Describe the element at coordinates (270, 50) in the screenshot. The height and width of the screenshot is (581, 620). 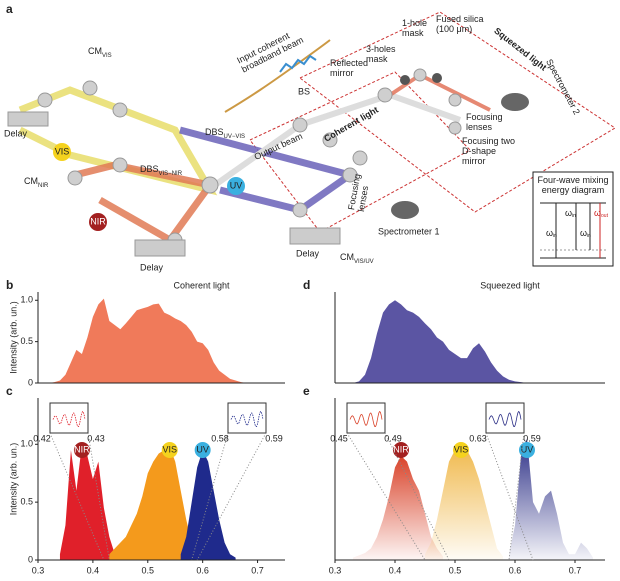
I see `label: Input coherentbroadband beam` at that location.